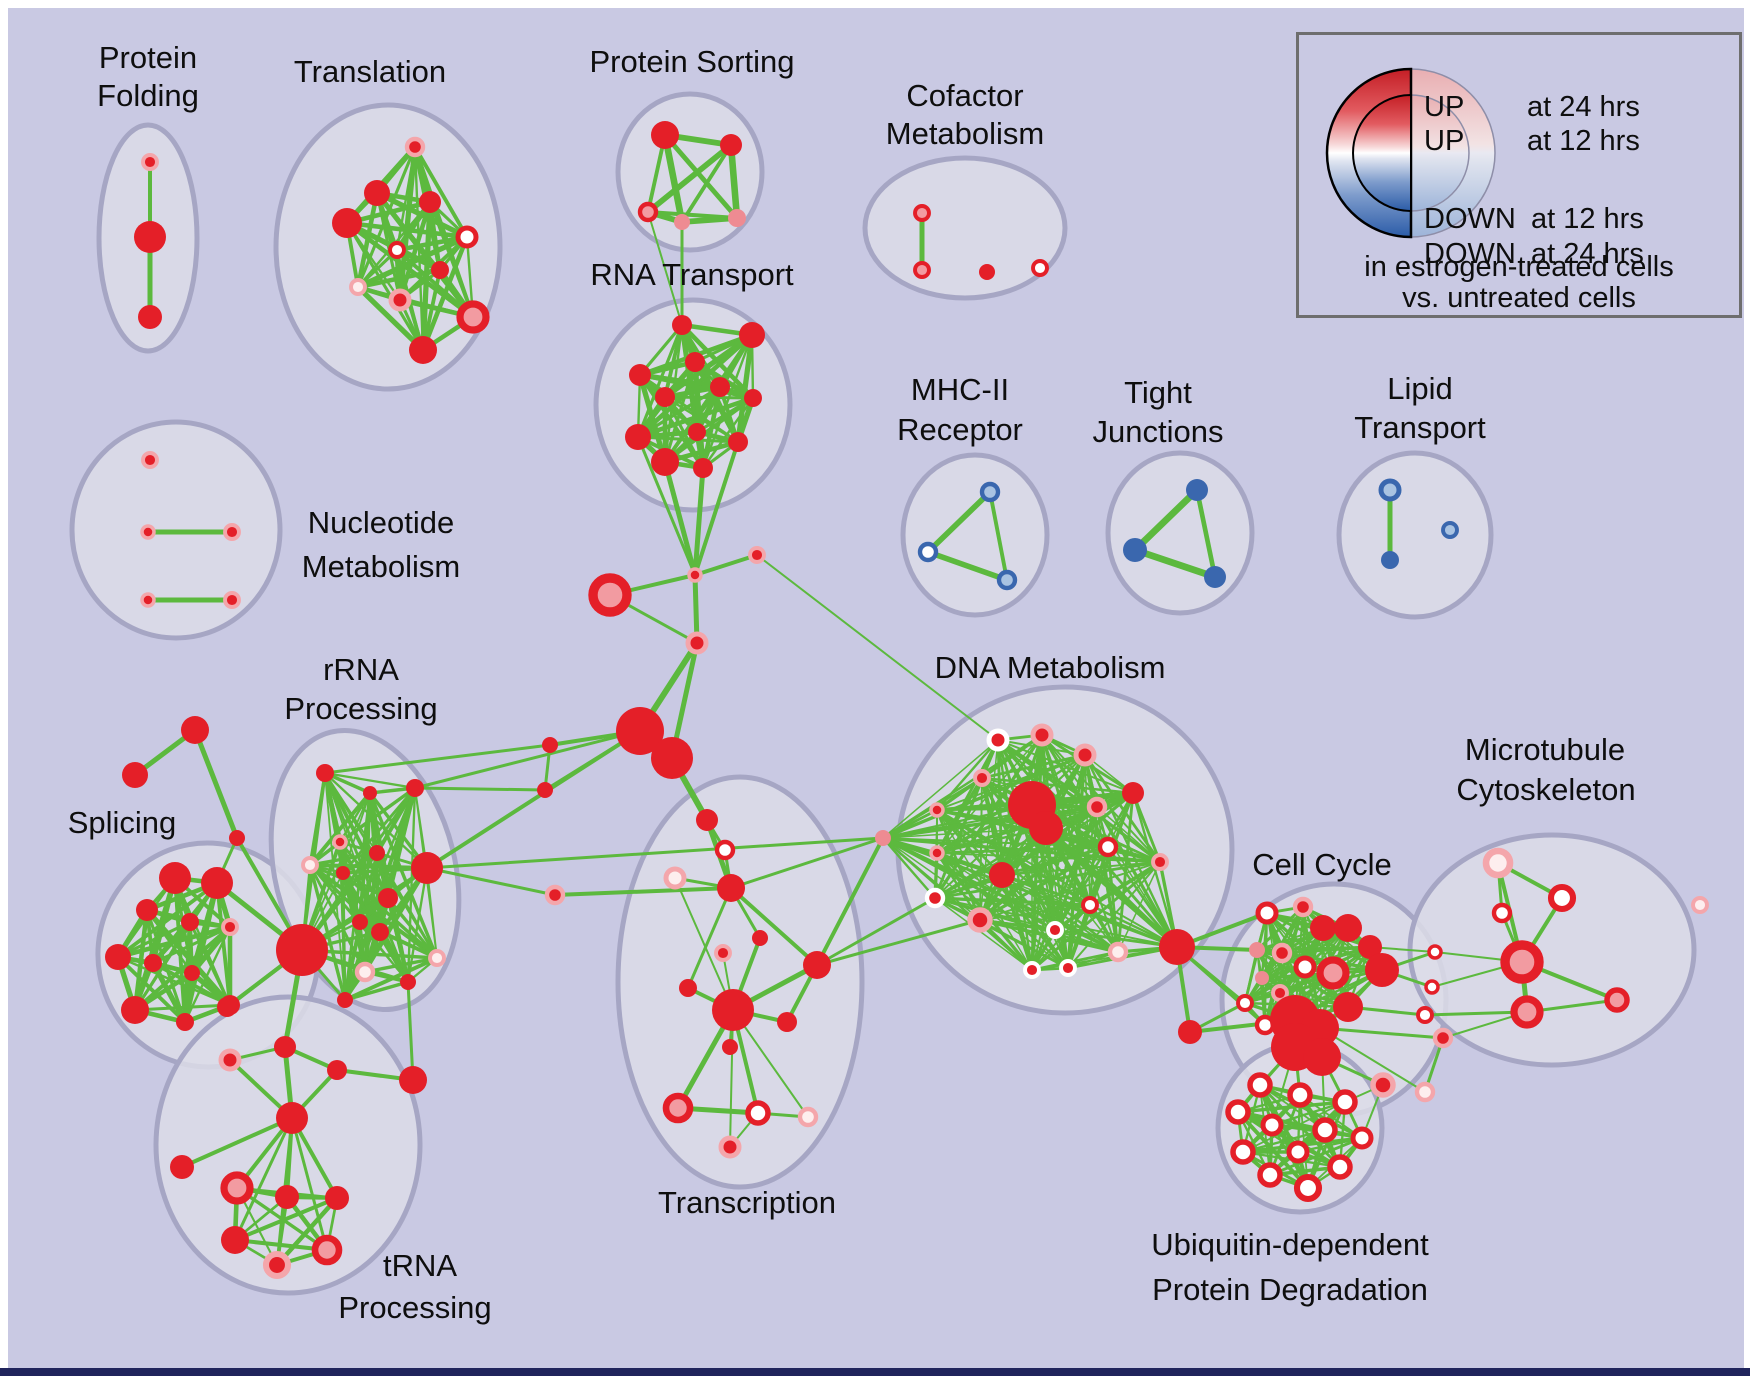  What do you see at coordinates (1415, 535) in the screenshot?
I see `cluster-ellipse-lipid-transport` at bounding box center [1415, 535].